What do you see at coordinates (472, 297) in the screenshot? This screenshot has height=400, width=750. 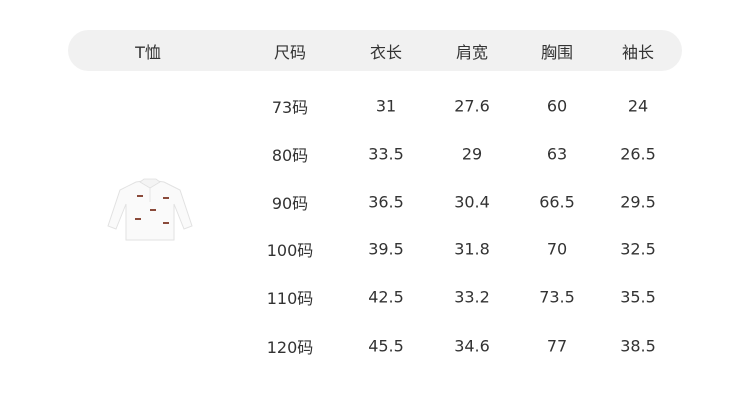 I see `table-cell: 33.2` at bounding box center [472, 297].